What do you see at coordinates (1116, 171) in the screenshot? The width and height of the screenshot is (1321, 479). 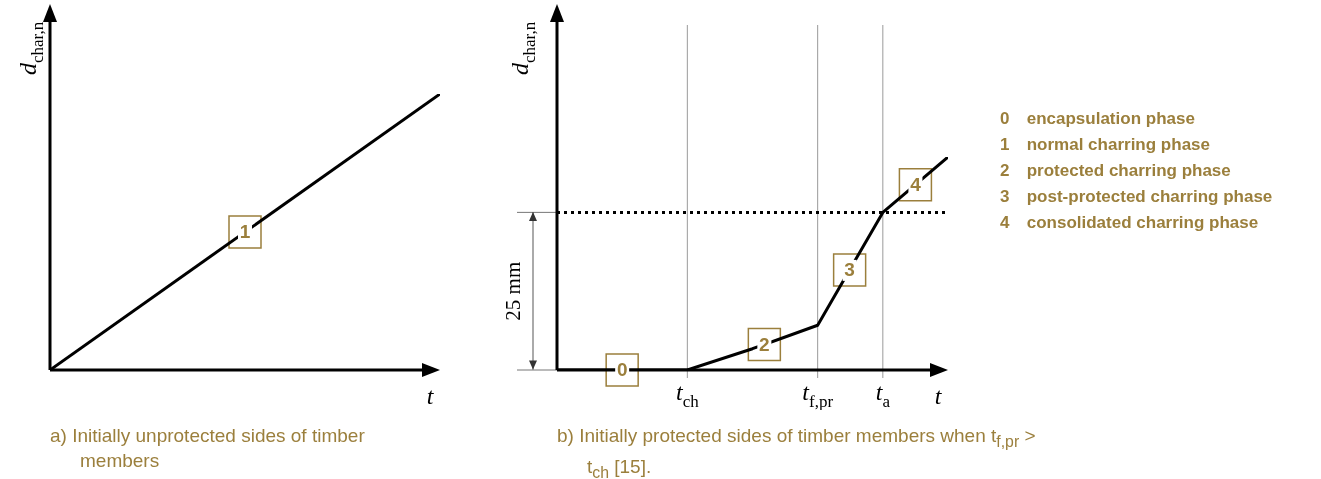 I see `text: 2 protected charring phase` at bounding box center [1116, 171].